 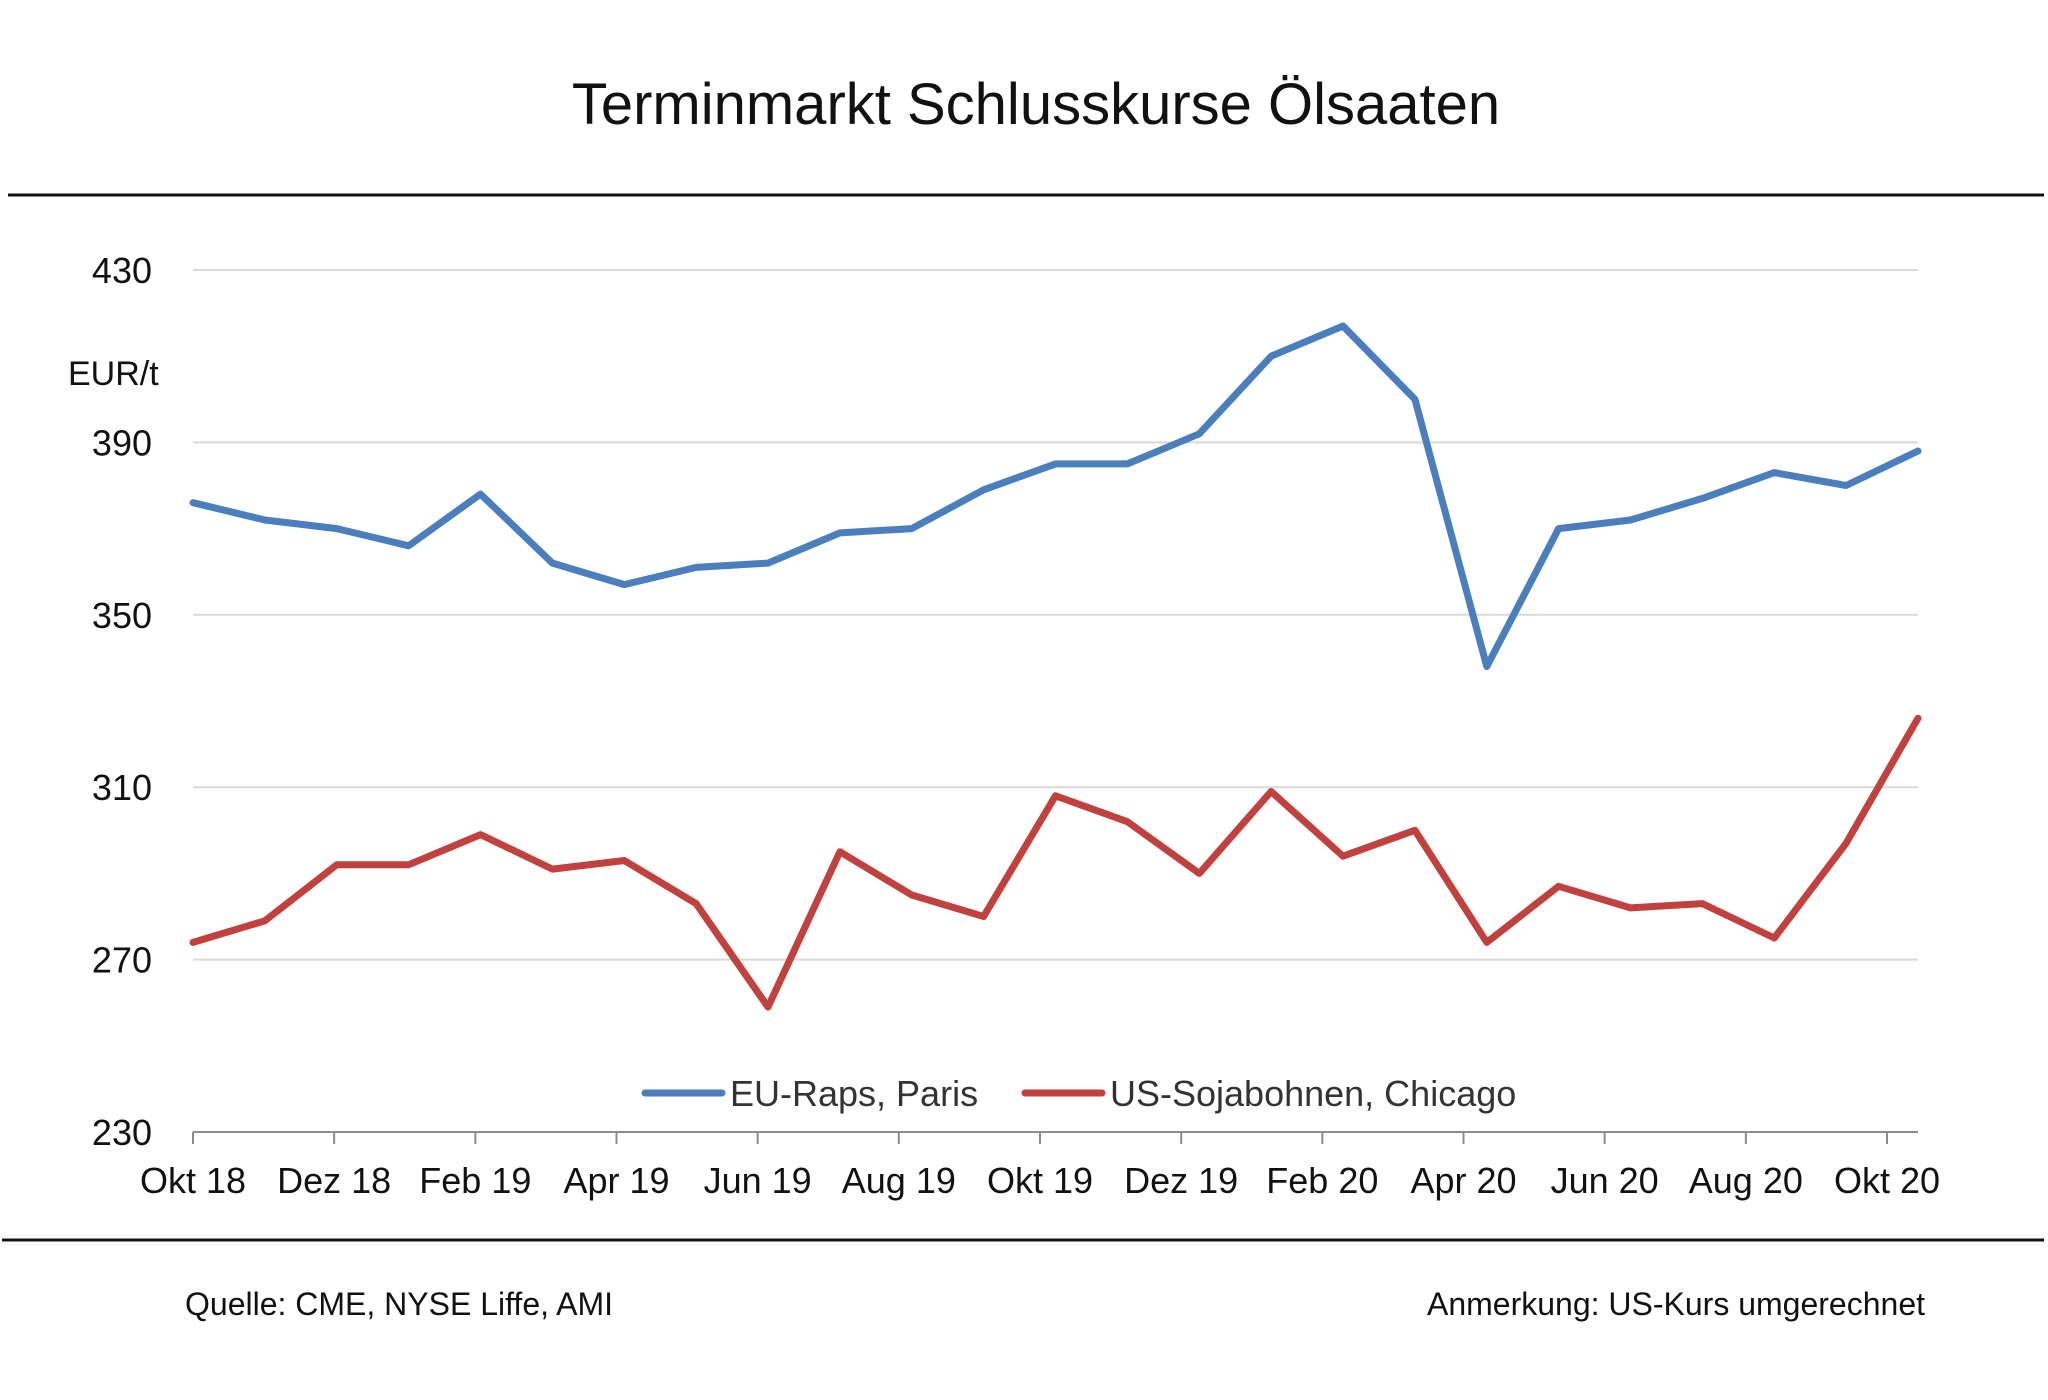 I want to click on y-tick-label: 350, so click(x=122, y=615).